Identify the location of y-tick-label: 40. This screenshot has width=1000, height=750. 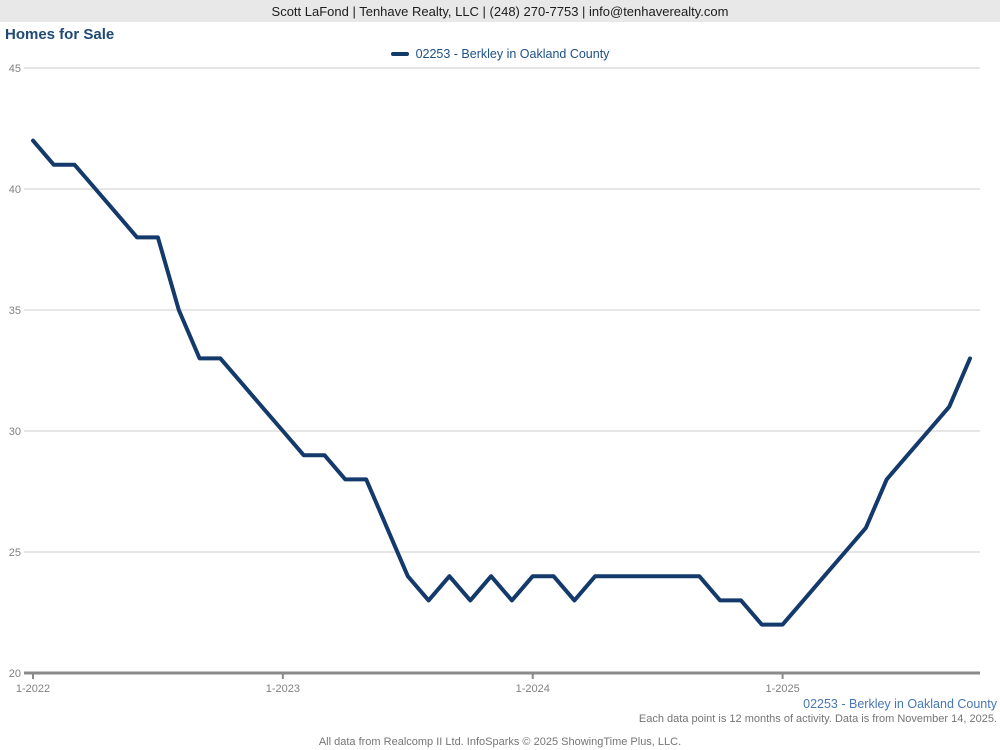
(15, 190).